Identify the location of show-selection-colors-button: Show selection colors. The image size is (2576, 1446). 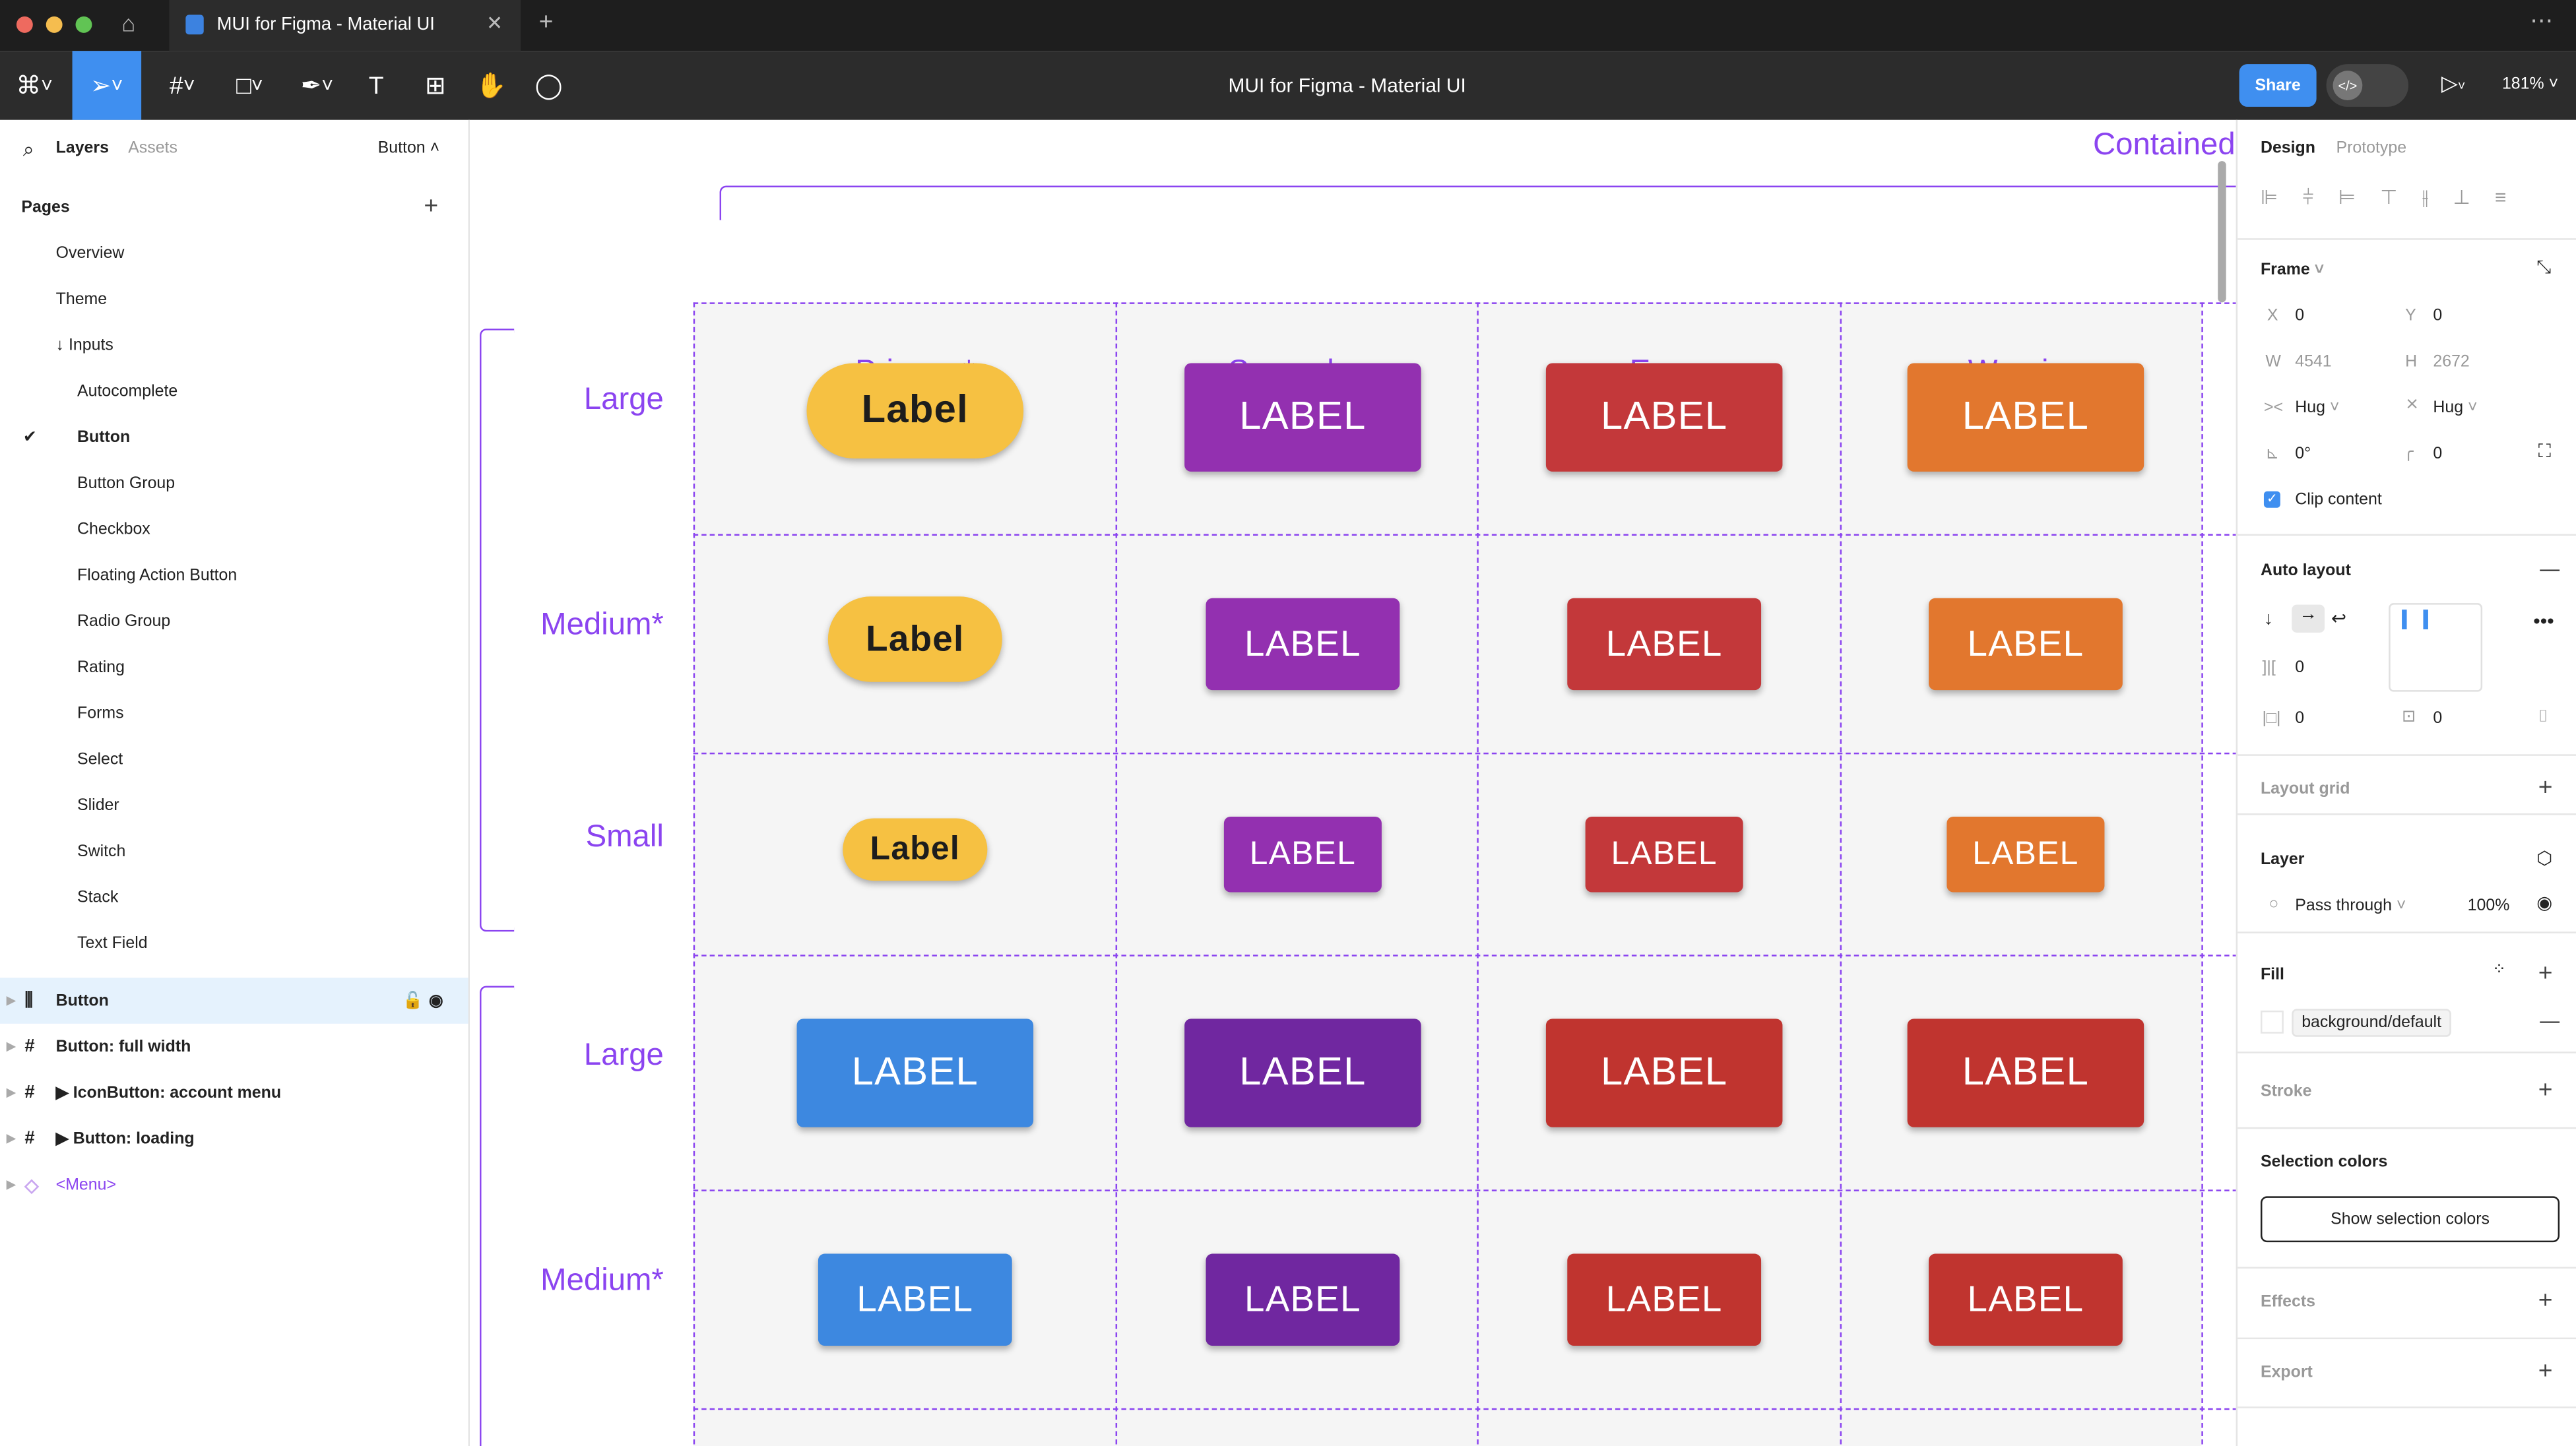
(2410, 1219).